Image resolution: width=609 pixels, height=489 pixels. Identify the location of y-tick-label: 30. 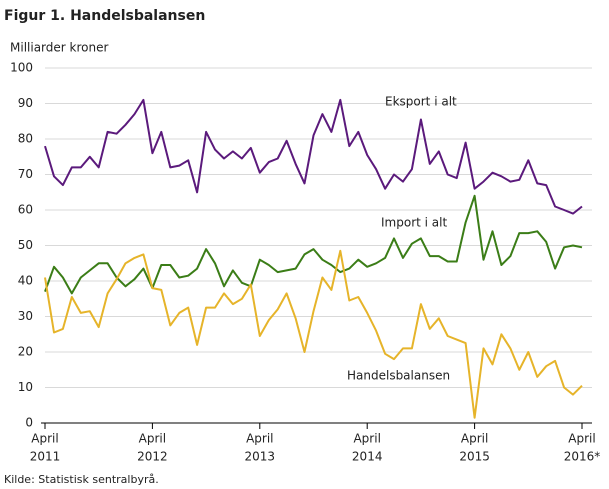
(25, 316).